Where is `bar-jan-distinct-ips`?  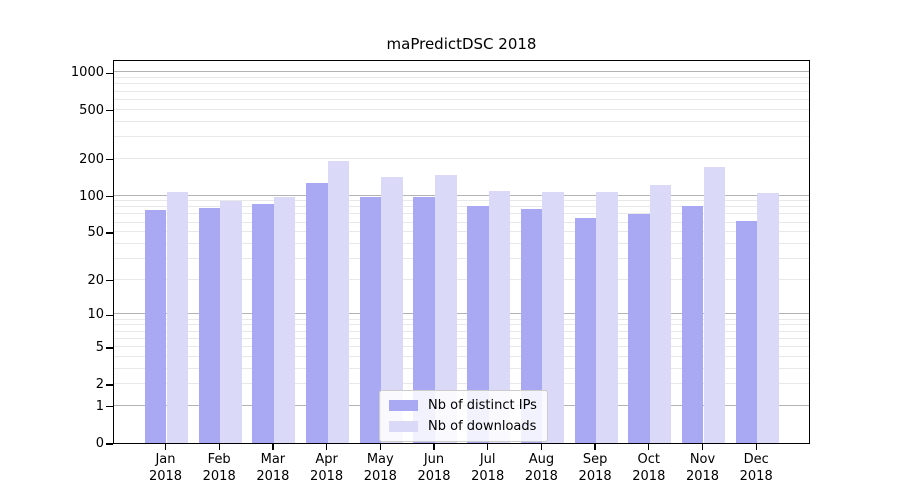
bar-jan-distinct-ips is located at coordinates (155, 326).